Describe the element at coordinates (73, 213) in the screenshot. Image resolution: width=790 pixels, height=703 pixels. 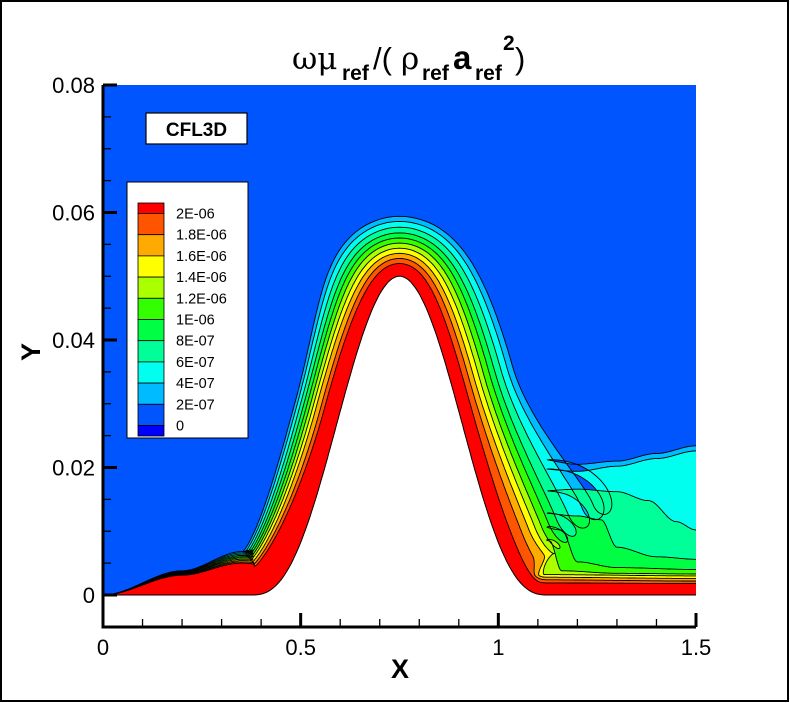
I see `y-tick-label: 0.06` at that location.